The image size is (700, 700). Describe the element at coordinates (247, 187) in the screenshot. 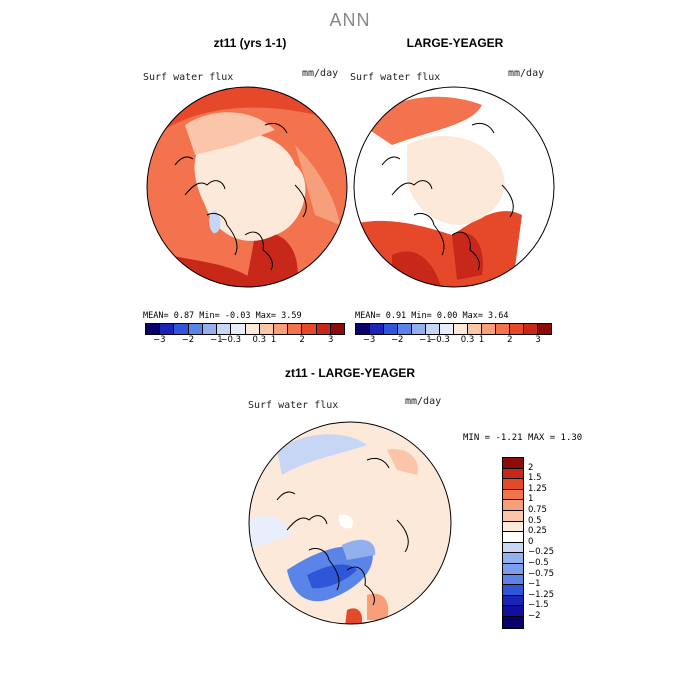

I see `panel-1-polar-map` at that location.